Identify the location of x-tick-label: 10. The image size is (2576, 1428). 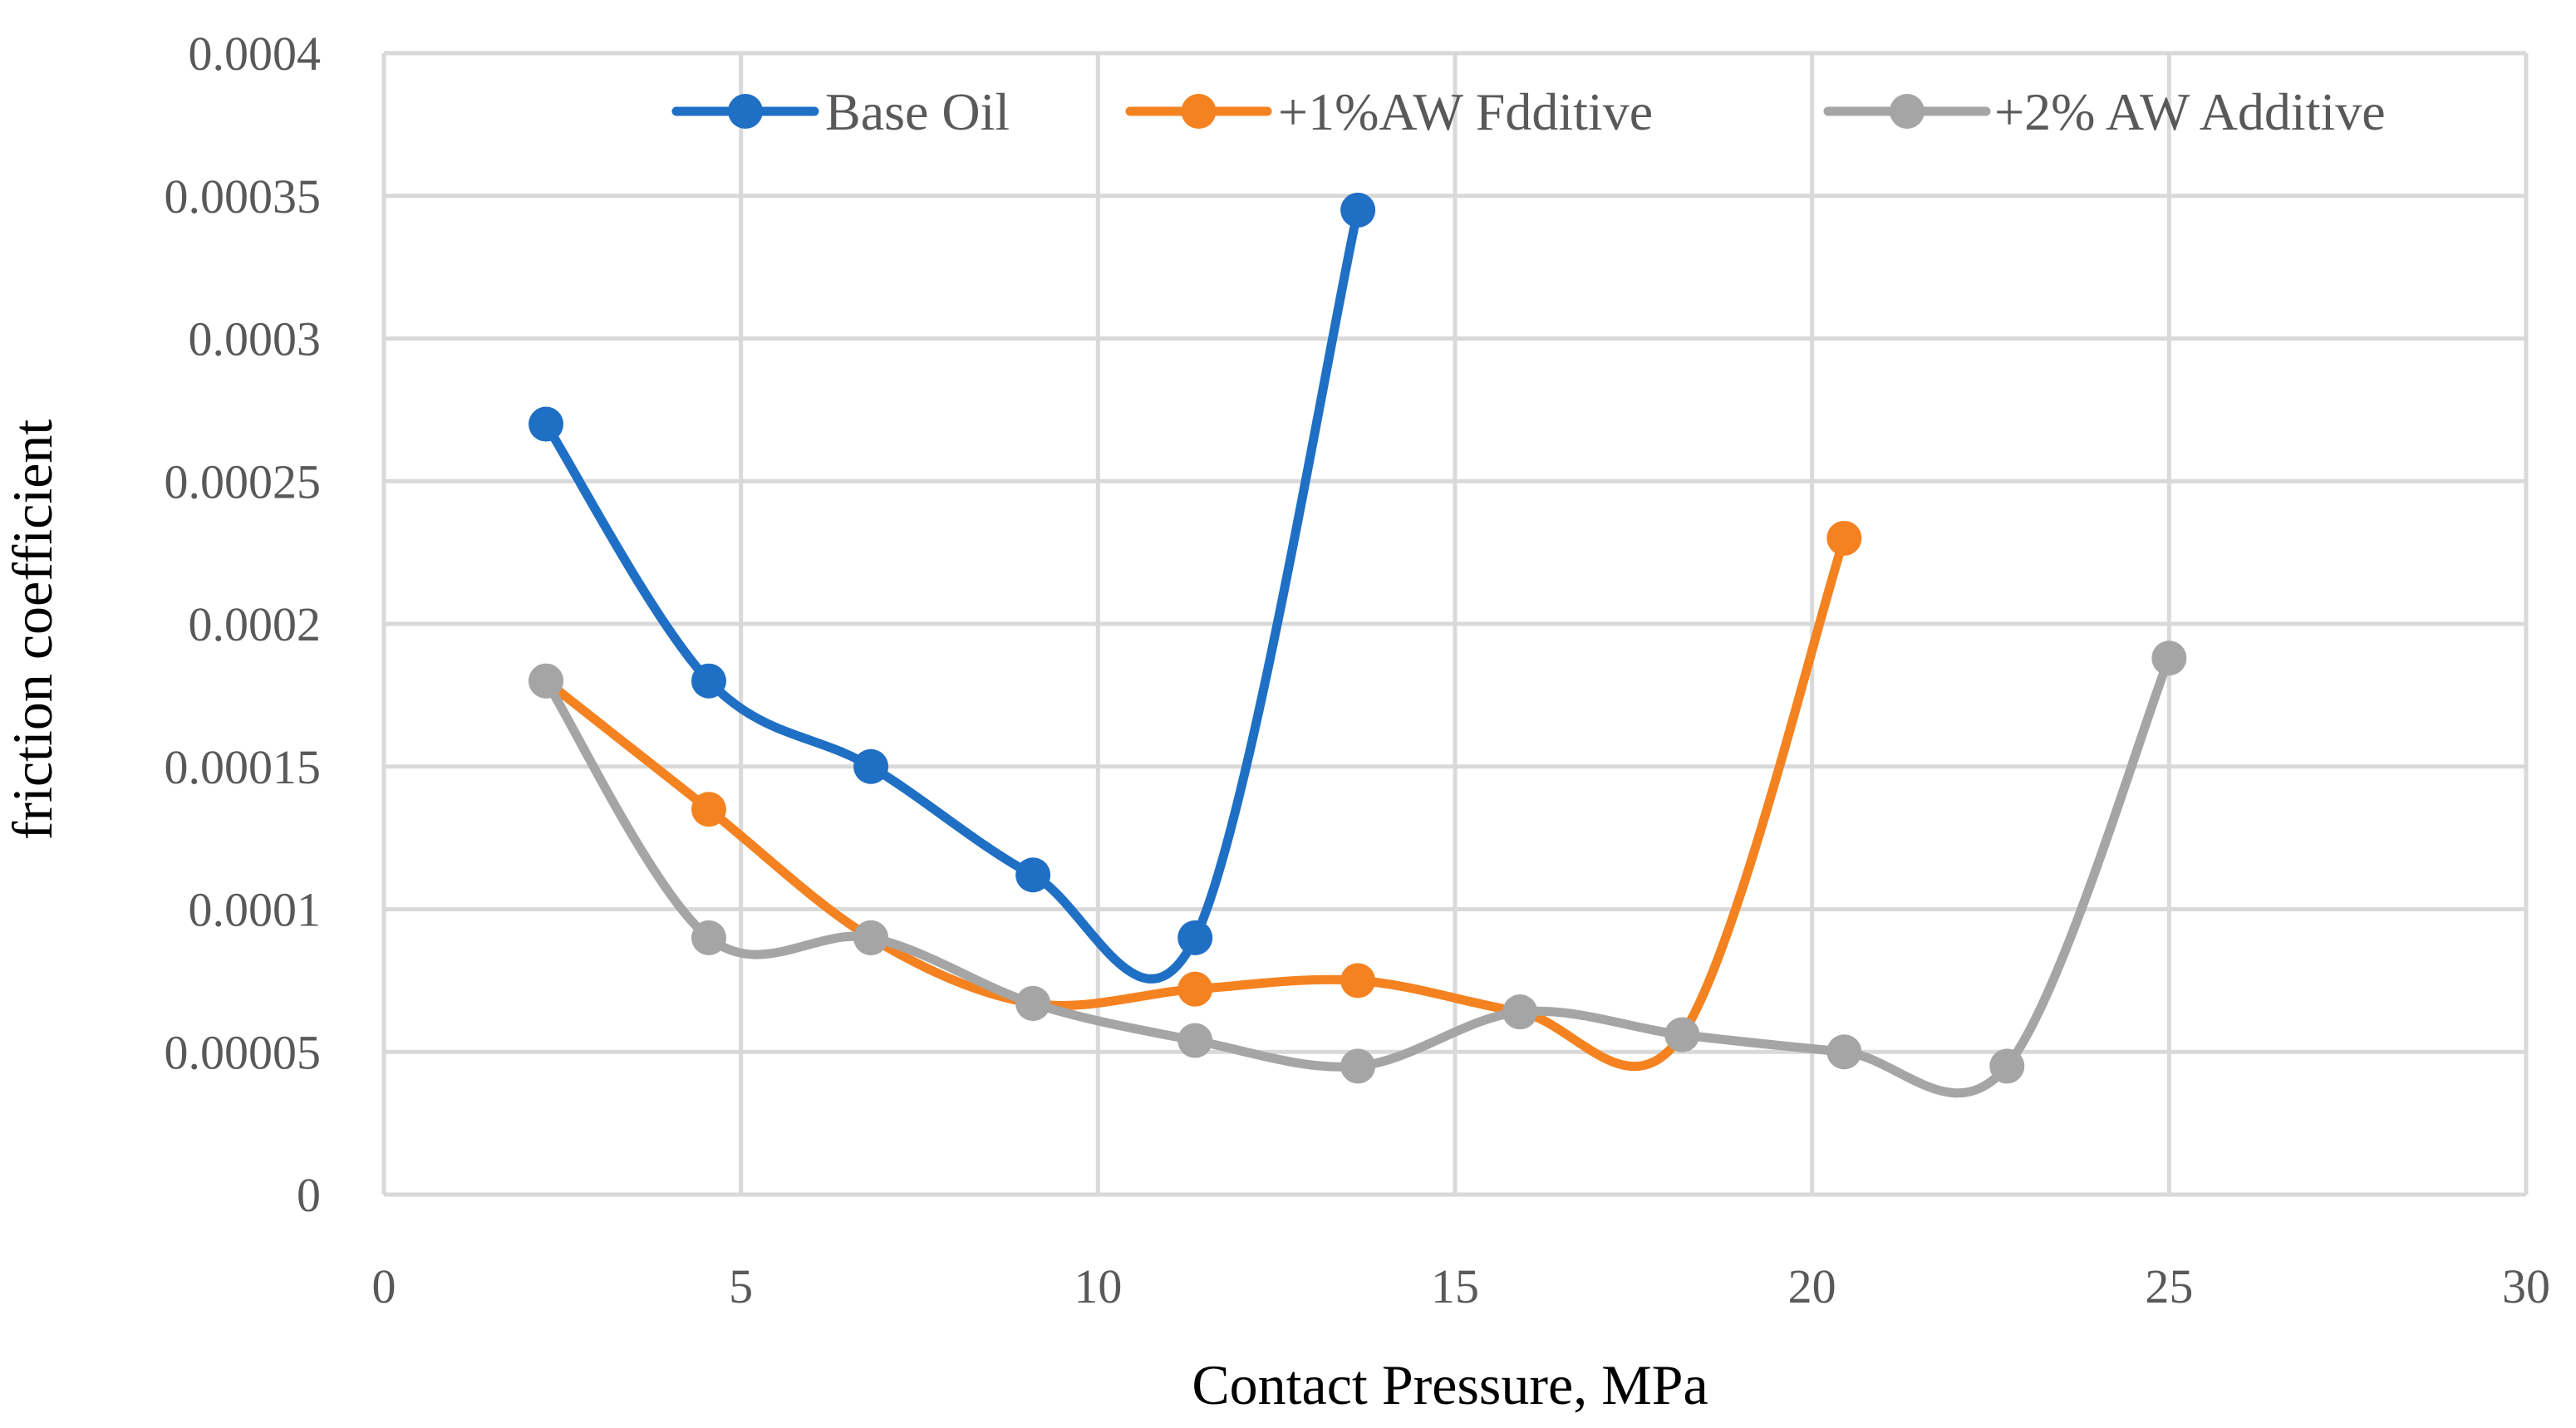
(1098, 1286).